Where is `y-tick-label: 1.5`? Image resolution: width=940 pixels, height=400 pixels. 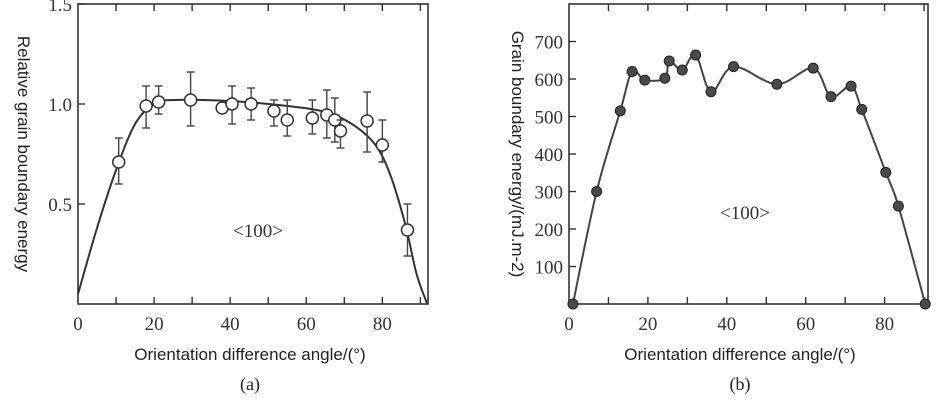
y-tick-label: 1.5 is located at coordinates (60, 8).